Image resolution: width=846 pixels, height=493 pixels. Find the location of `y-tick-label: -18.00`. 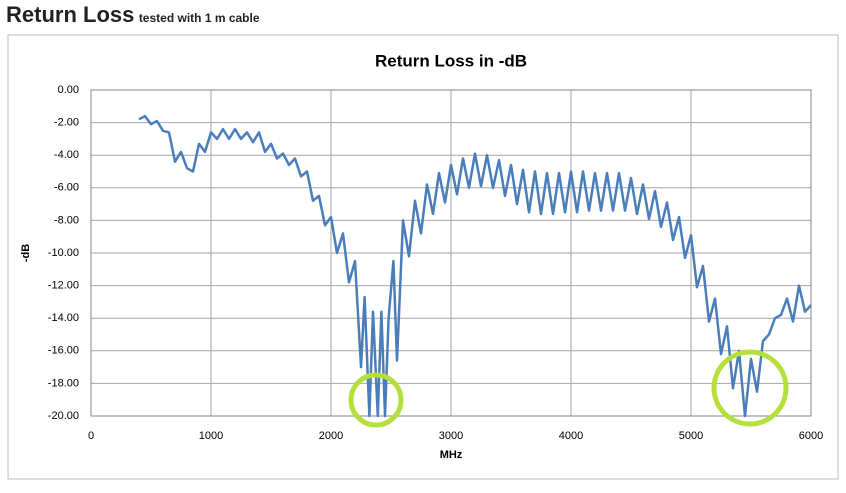

y-tick-label: -18.00 is located at coordinates (63, 383).